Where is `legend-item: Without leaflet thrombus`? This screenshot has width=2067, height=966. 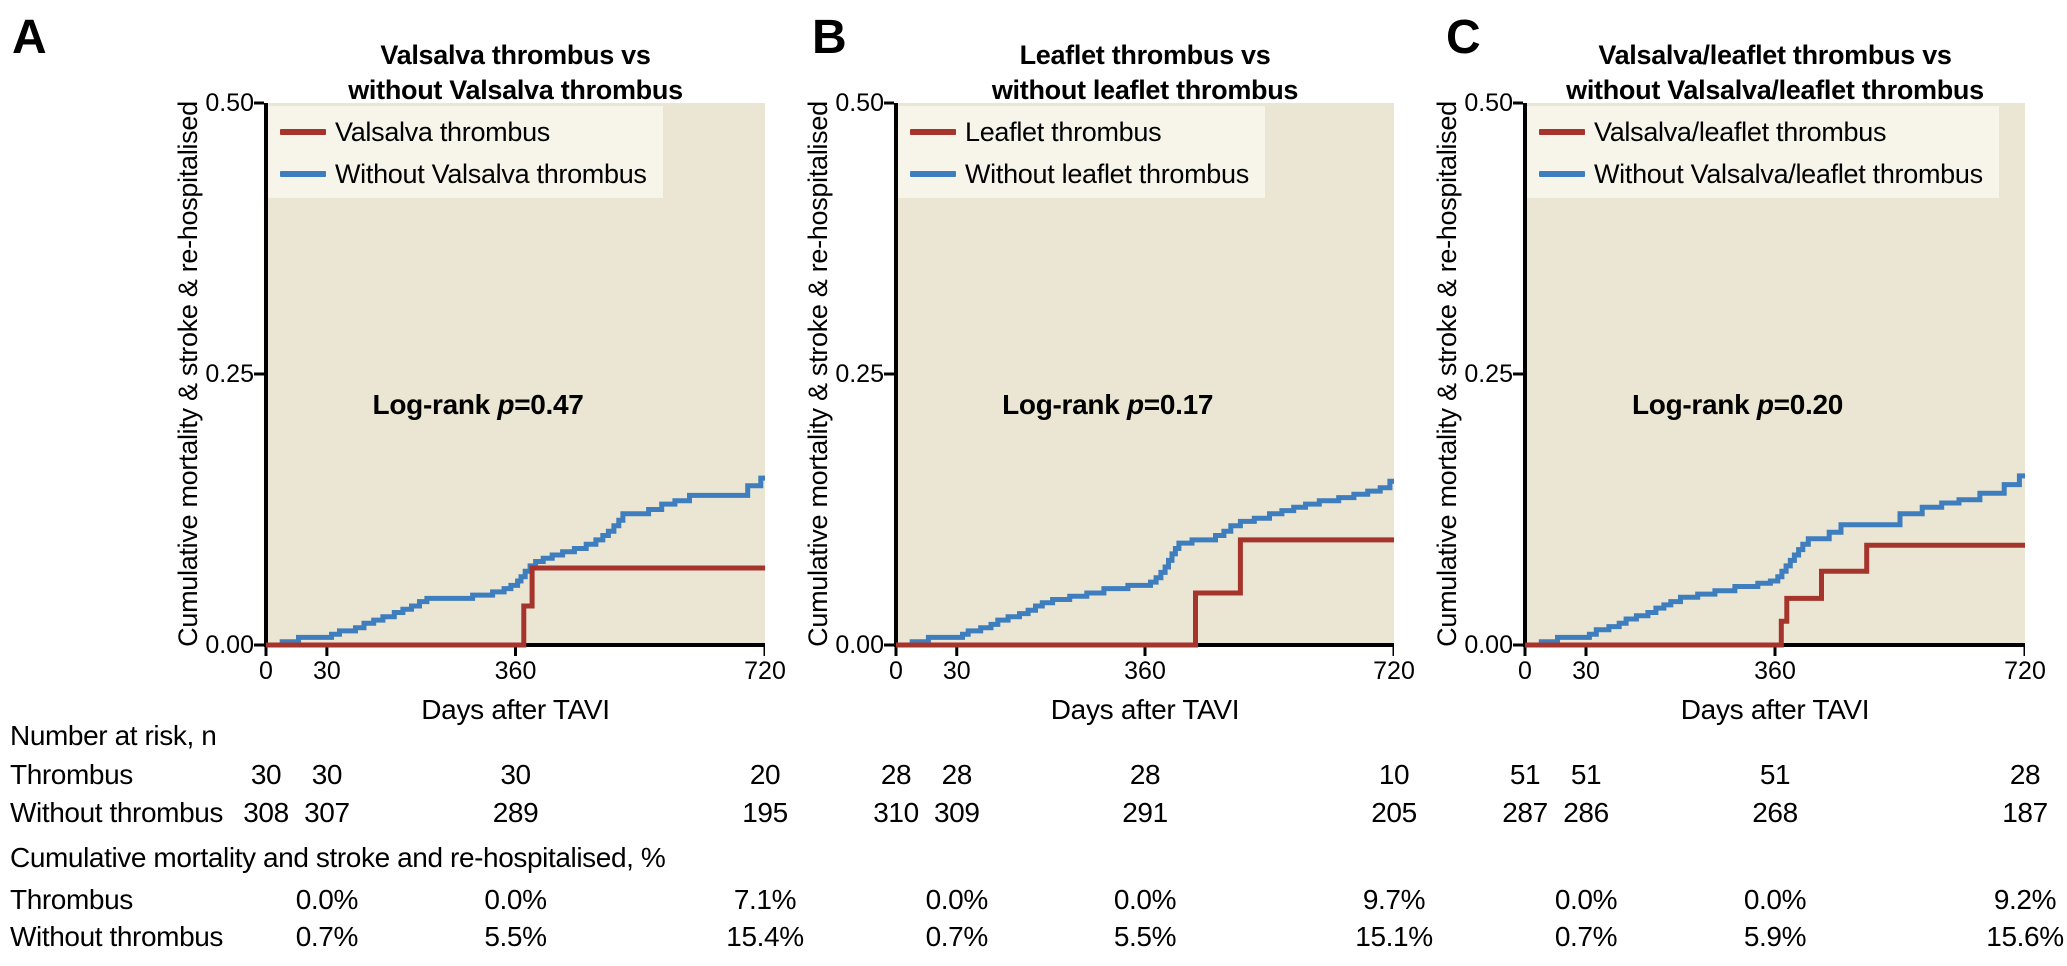
legend-item: Without leaflet thrombus is located at coordinates (1079, 173).